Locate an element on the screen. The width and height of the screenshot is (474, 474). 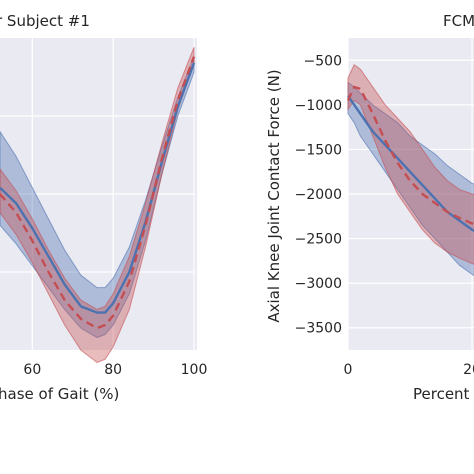
y-tick-label: −2000 is located at coordinates (318, 195).